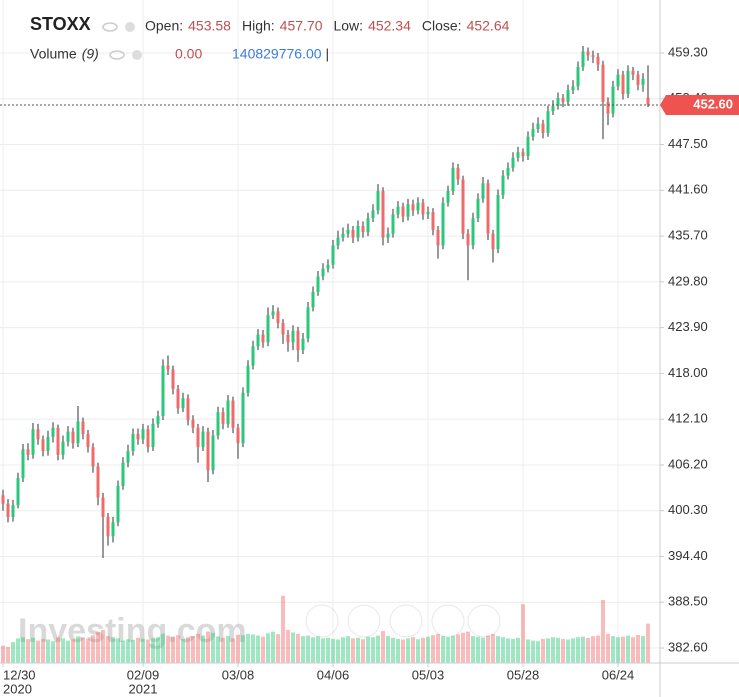 This screenshot has height=697, width=739. I want to click on x-tick-label: 03/08, so click(238, 674).